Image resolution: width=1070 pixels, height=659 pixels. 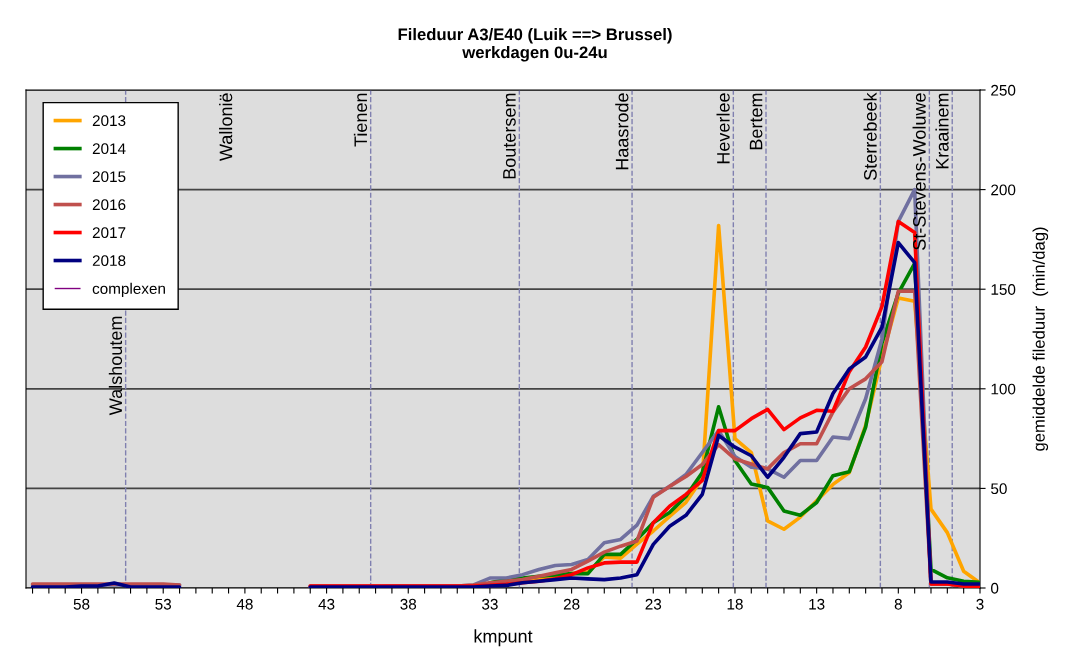 What do you see at coordinates (109, 205) in the screenshot?
I see `legend-label: 2016` at bounding box center [109, 205].